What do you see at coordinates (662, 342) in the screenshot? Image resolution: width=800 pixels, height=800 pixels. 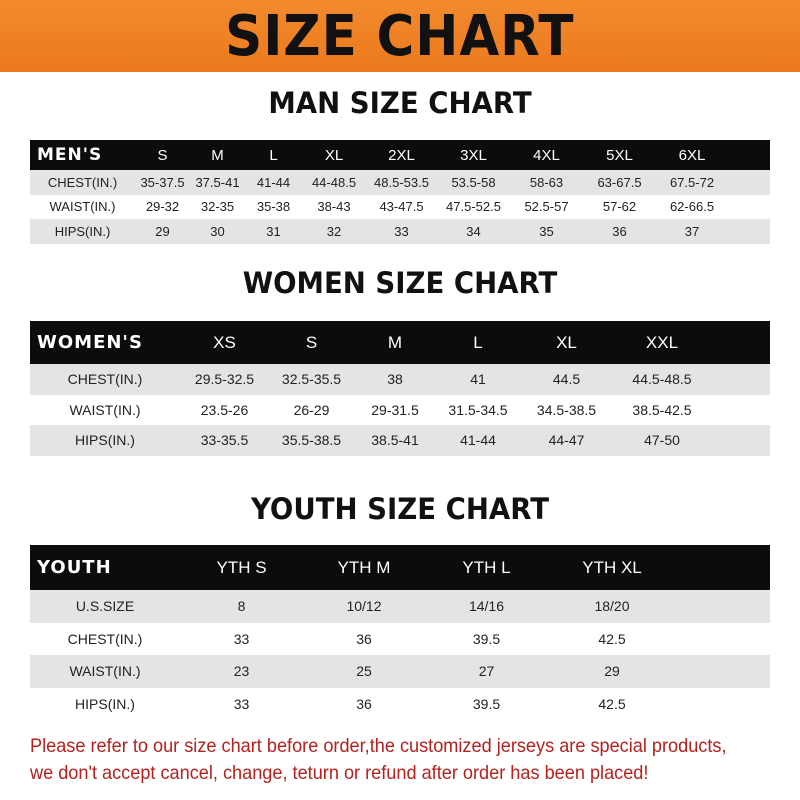 I see `size-header: XXL` at bounding box center [662, 342].